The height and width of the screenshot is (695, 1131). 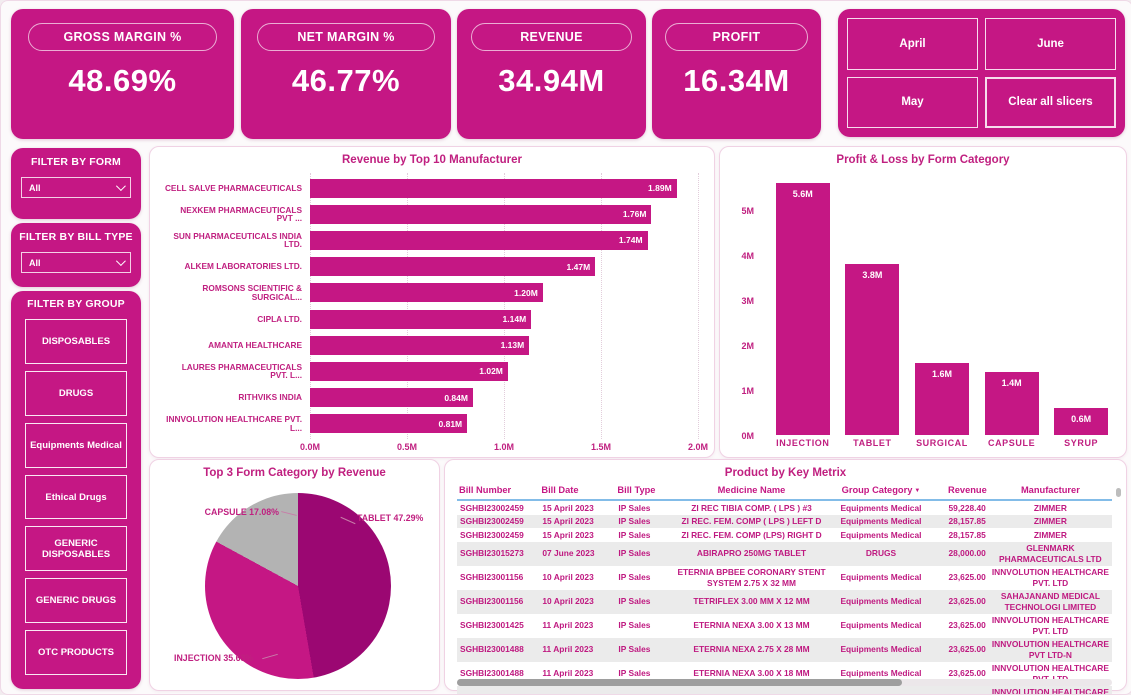 I want to click on chevron-down-icon, so click(x=121, y=186).